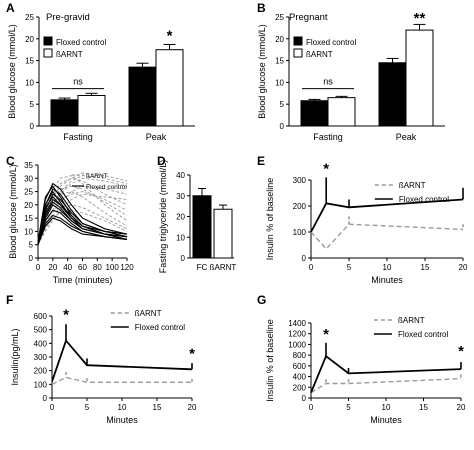 The image size is (474, 450). Describe the element at coordinates (406, 137) in the screenshot. I see `B-category-label: Peak` at that location.